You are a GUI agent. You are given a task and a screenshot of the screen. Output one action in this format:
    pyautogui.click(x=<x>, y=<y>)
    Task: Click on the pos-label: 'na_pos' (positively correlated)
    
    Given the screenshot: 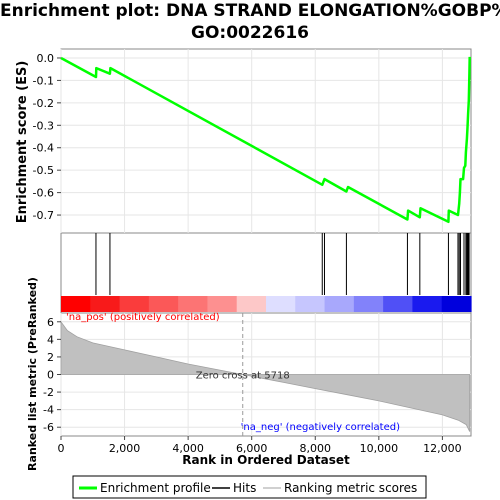 What is the action you would take?
    pyautogui.click(x=143, y=317)
    